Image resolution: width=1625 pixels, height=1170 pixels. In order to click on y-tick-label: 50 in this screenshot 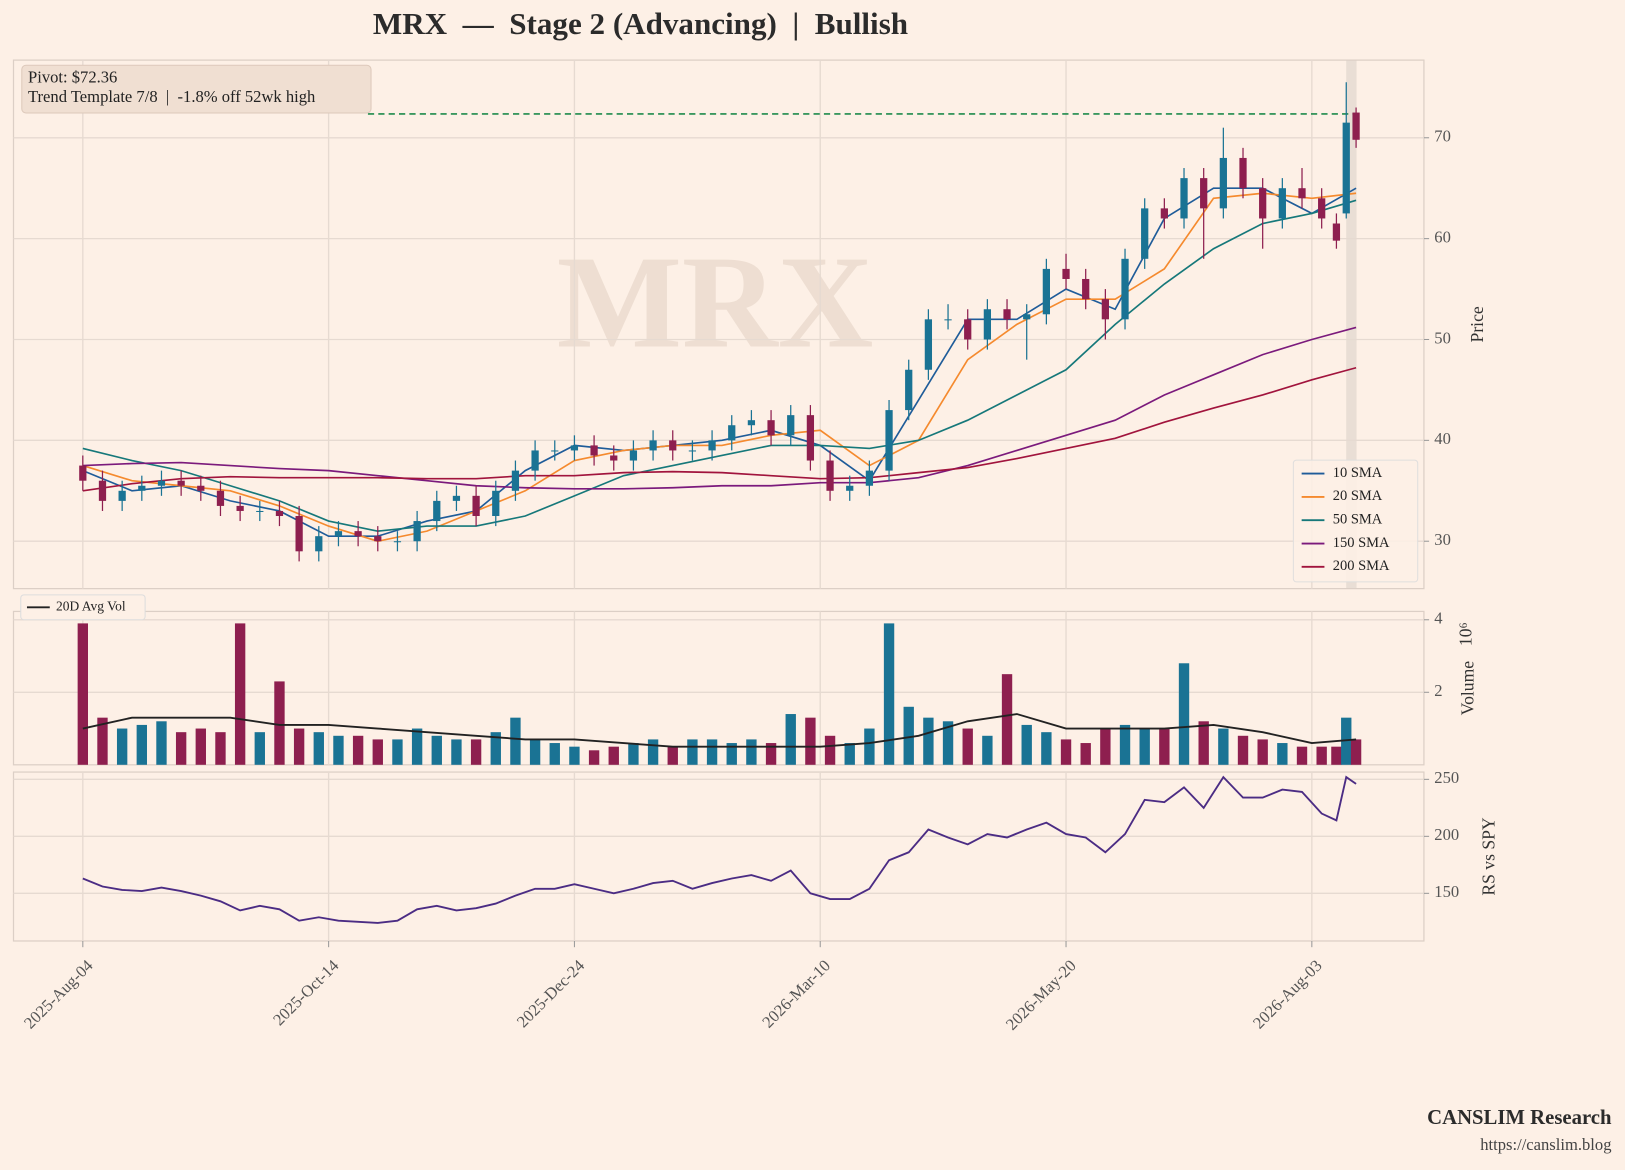, I will do `click(1442, 337)`.